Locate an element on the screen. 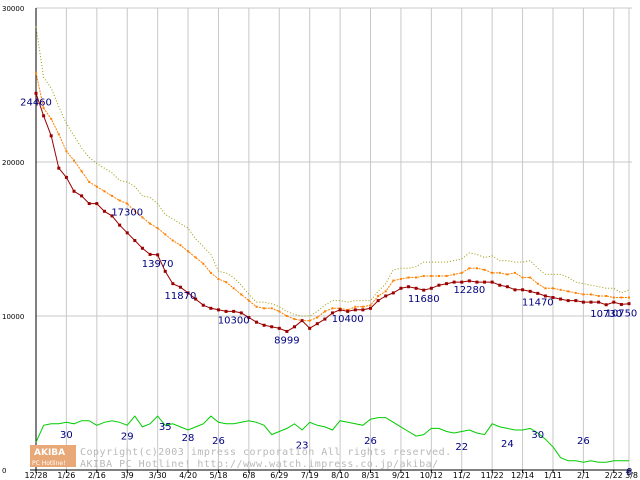  count-data-label: 26 is located at coordinates (583, 441).